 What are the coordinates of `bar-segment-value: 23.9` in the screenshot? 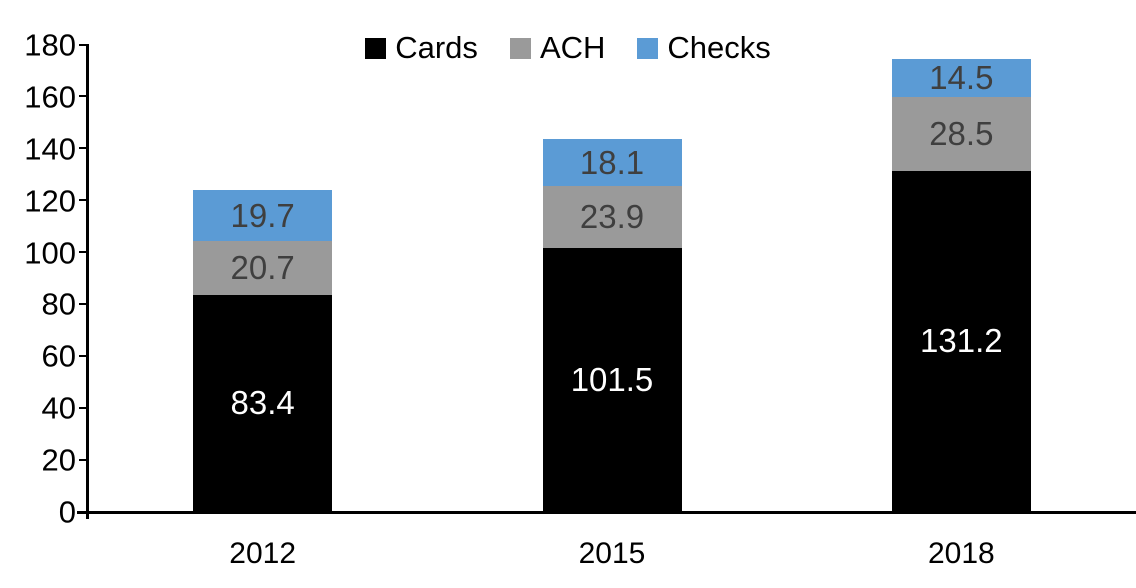 It's located at (612, 217).